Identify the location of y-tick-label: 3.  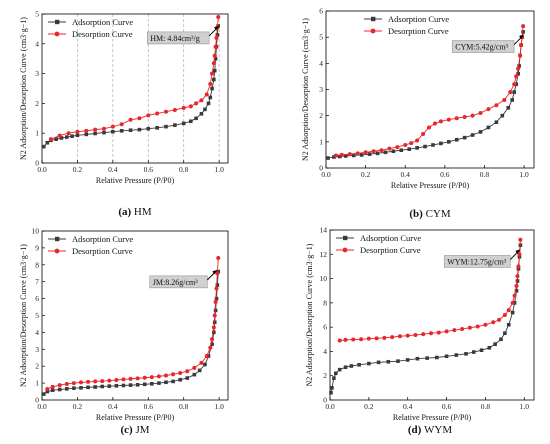
(37, 349).